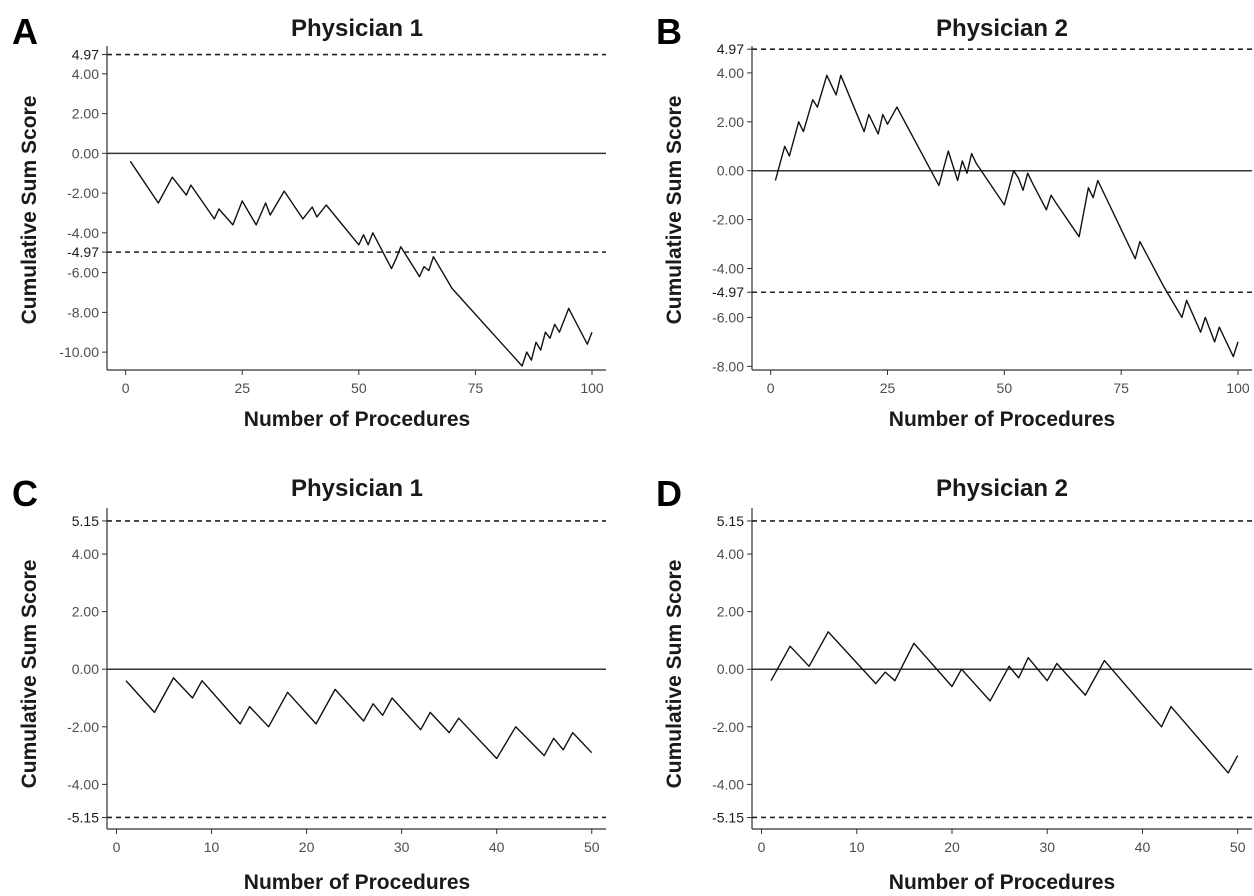 This screenshot has height=896, width=1254. Describe the element at coordinates (674, 674) in the screenshot. I see `y-axis-label-d: Cumulative Sum Score` at that location.